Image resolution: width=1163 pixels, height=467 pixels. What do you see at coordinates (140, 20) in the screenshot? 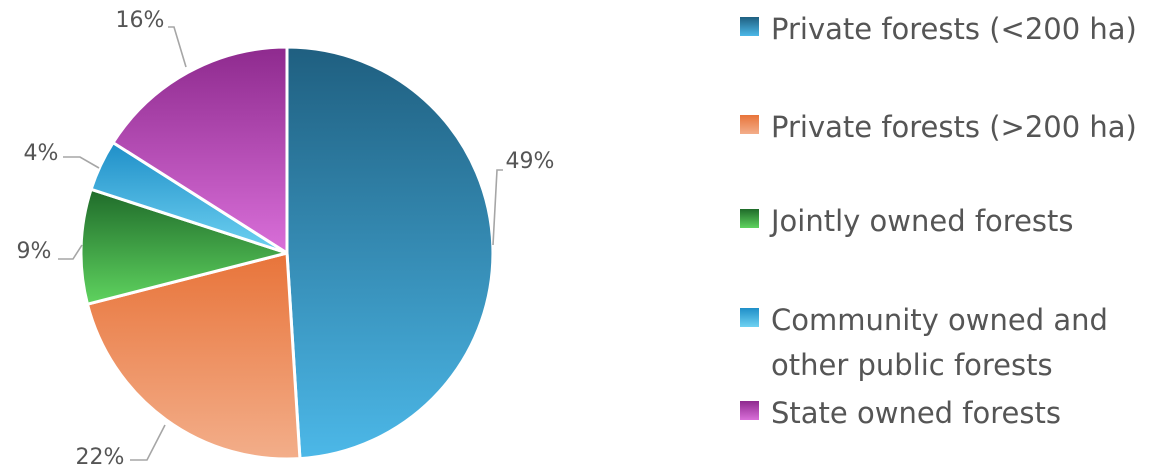
I see `data-label: 16%` at bounding box center [140, 20].